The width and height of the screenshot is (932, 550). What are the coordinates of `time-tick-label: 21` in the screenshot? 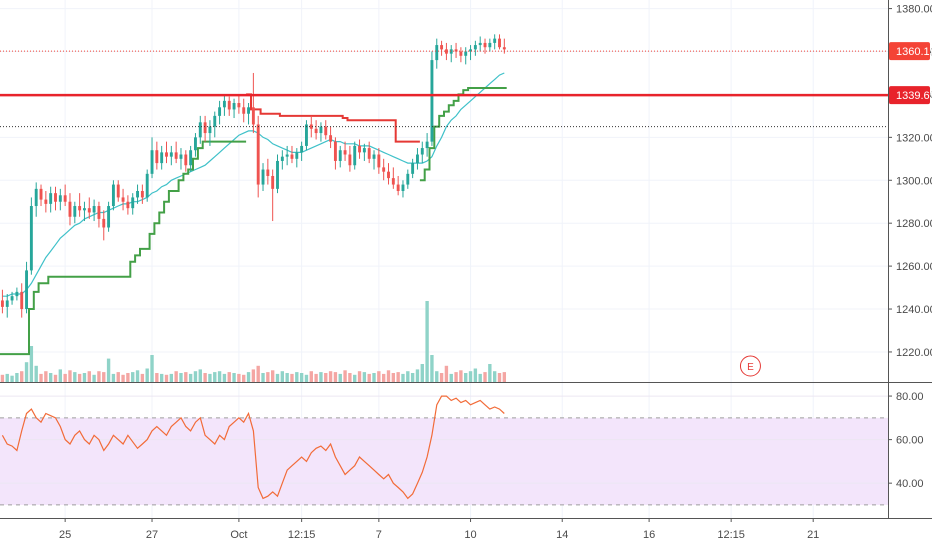 It's located at (813, 535).